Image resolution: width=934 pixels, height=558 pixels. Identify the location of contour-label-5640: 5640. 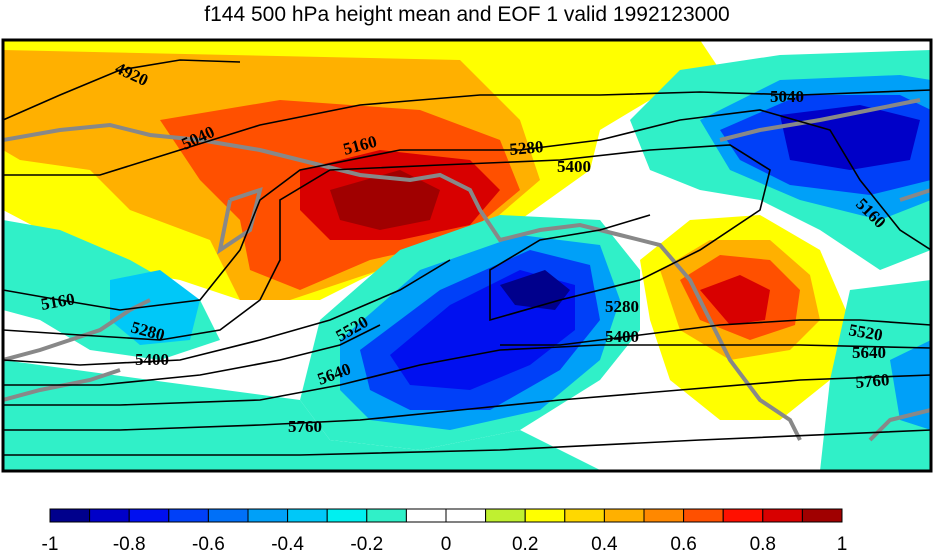
(869, 352).